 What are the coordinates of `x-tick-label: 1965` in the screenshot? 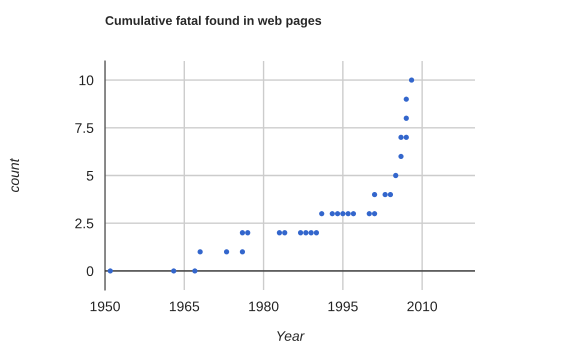 It's located at (185, 306).